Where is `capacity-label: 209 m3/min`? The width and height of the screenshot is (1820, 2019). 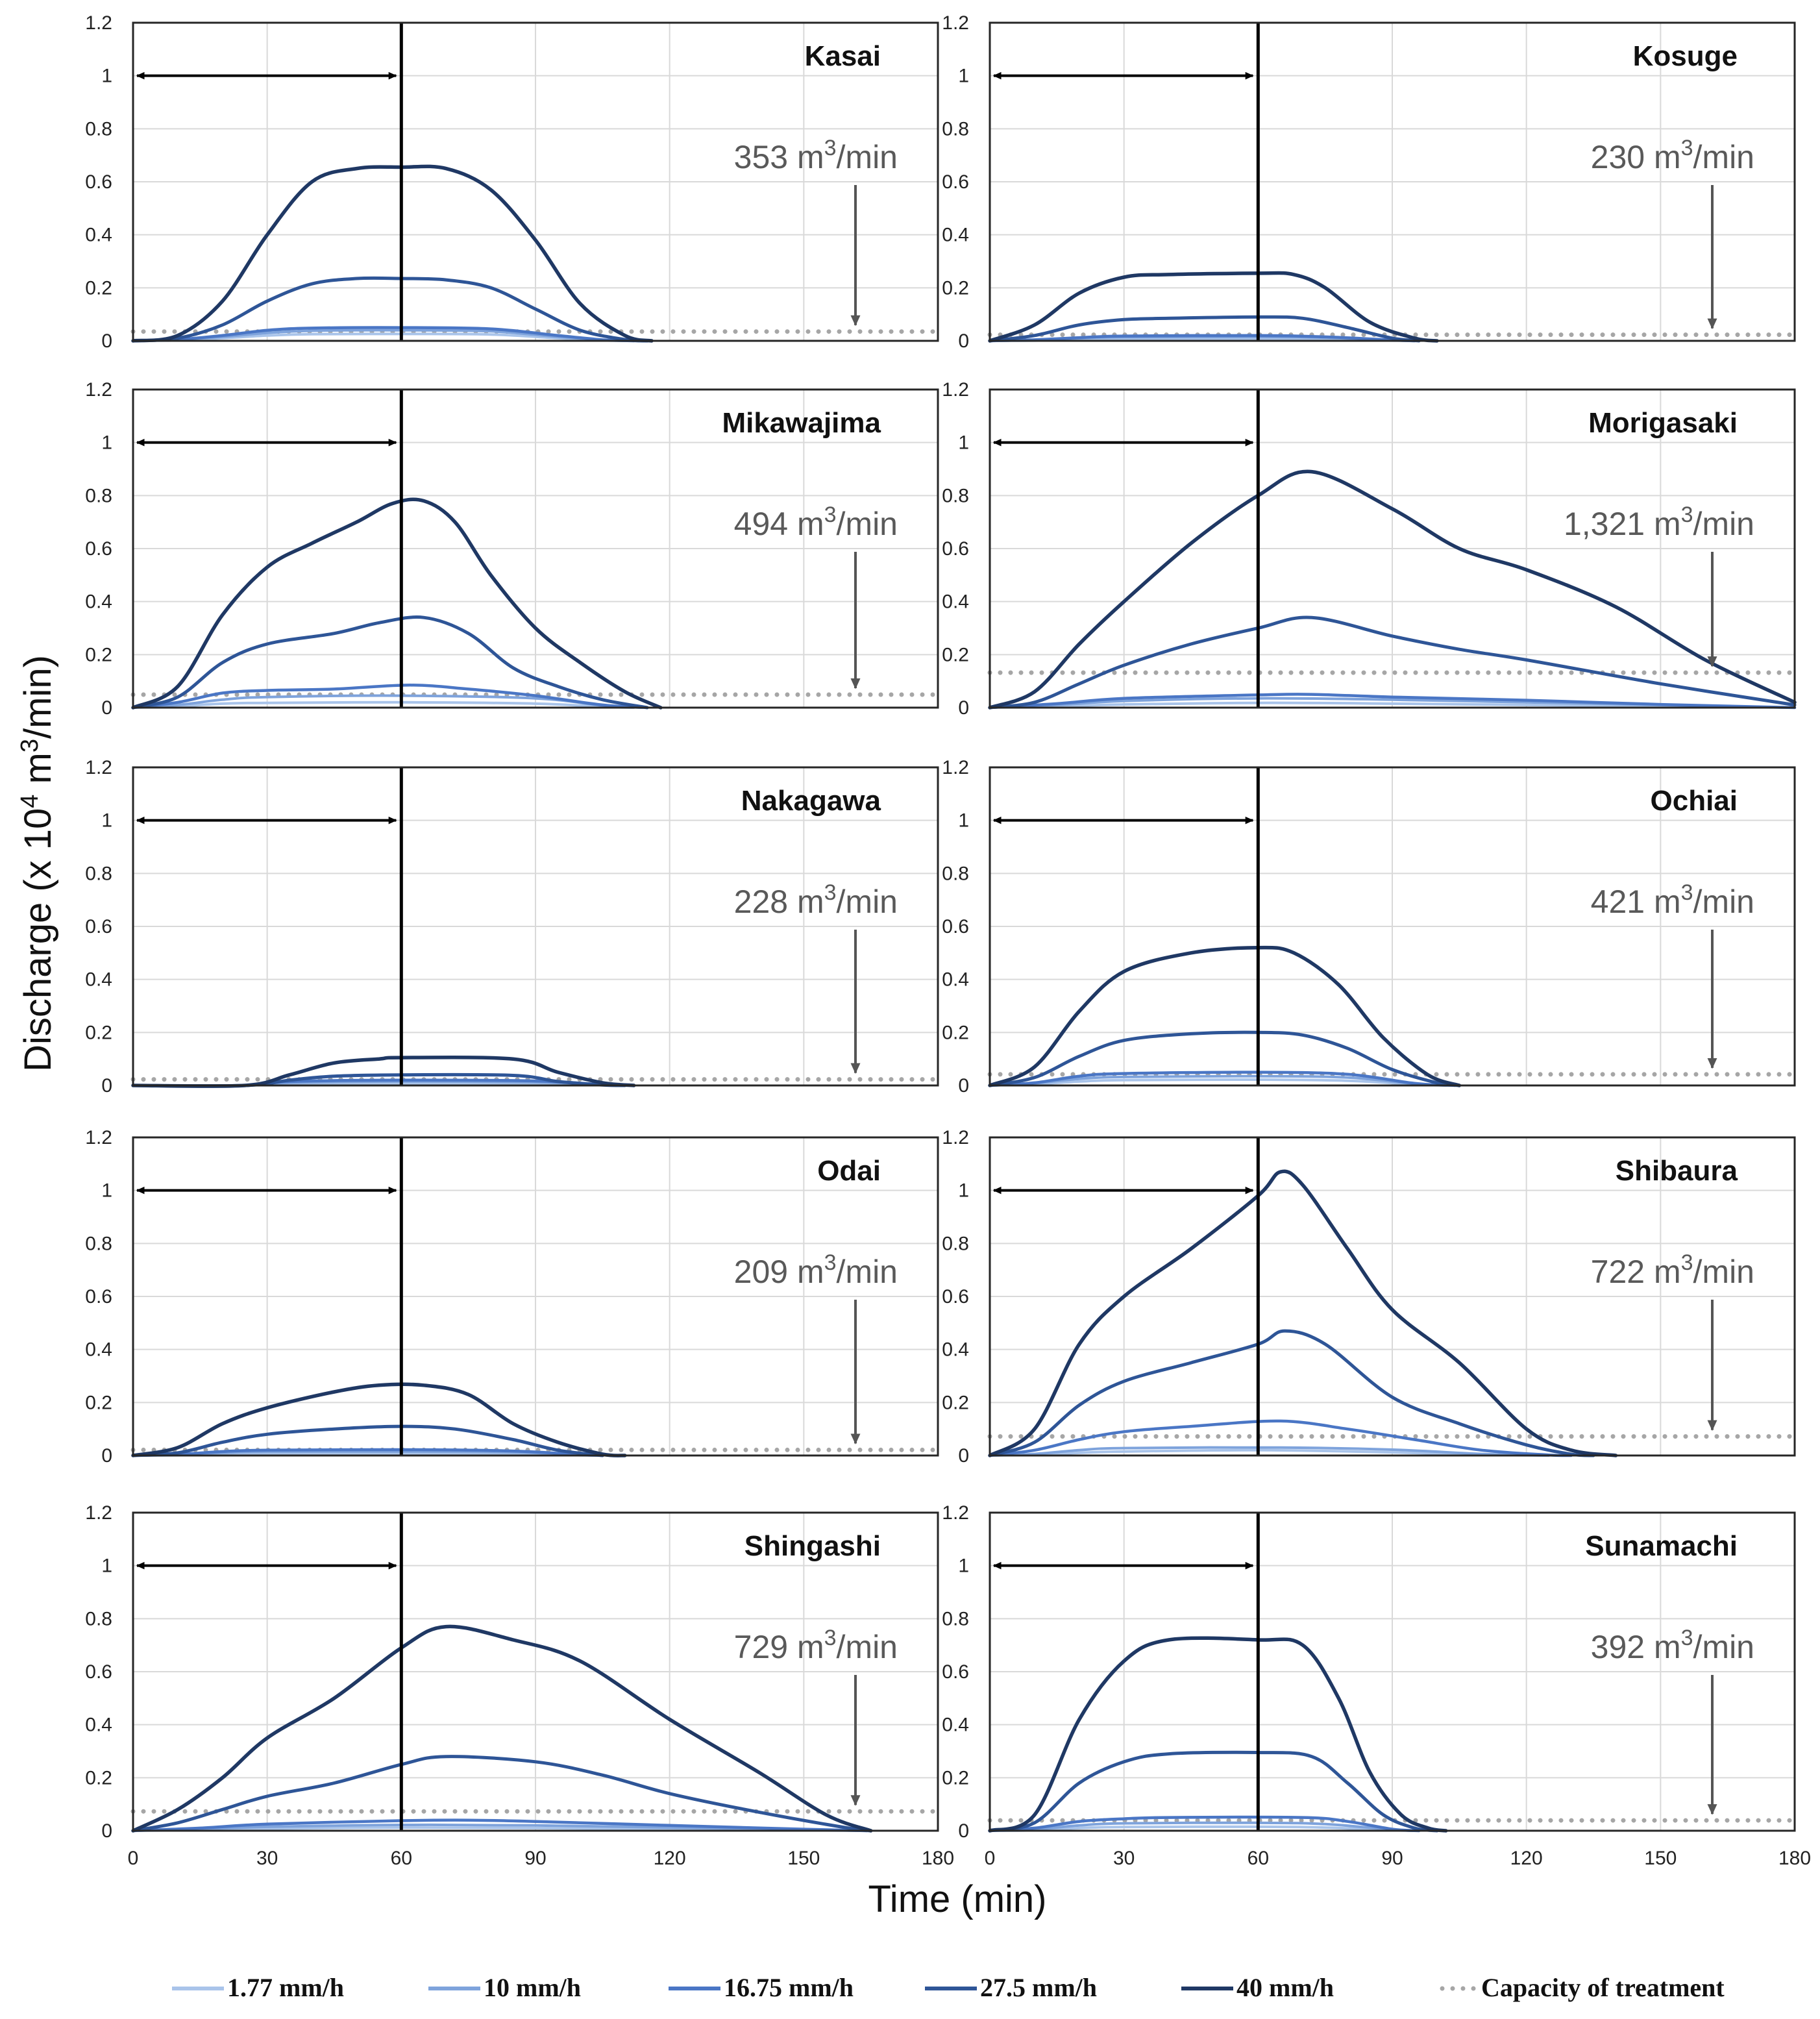
capacity-label: 209 m3/min is located at coordinates (816, 1270).